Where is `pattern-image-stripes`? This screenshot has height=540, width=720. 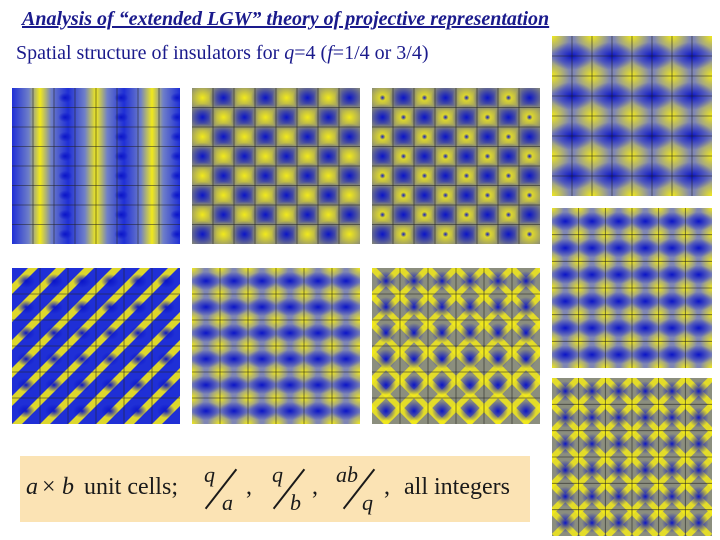 pattern-image-stripes is located at coordinates (96, 166).